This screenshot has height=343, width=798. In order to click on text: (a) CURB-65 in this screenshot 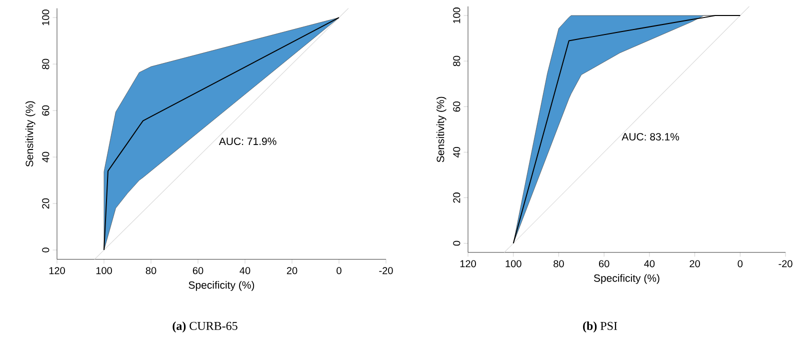, I will do `click(205, 327)`.